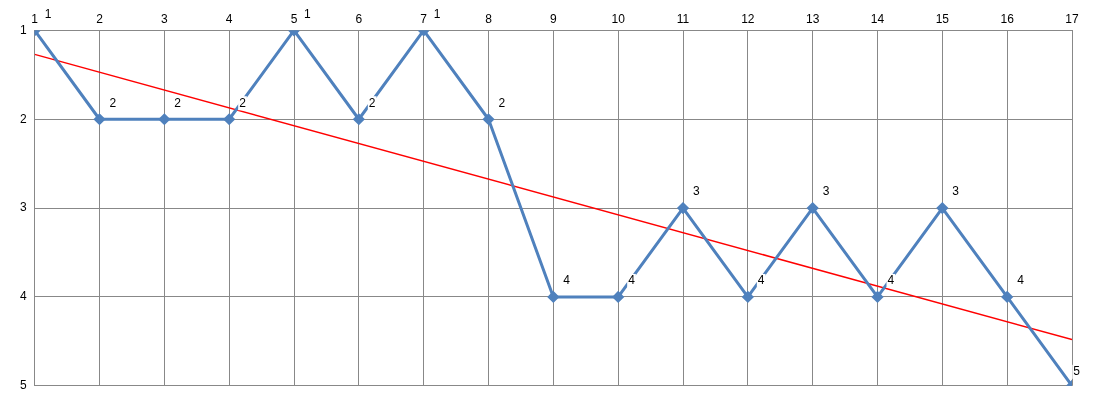  I want to click on x-tick-label: 1, so click(35, 18).